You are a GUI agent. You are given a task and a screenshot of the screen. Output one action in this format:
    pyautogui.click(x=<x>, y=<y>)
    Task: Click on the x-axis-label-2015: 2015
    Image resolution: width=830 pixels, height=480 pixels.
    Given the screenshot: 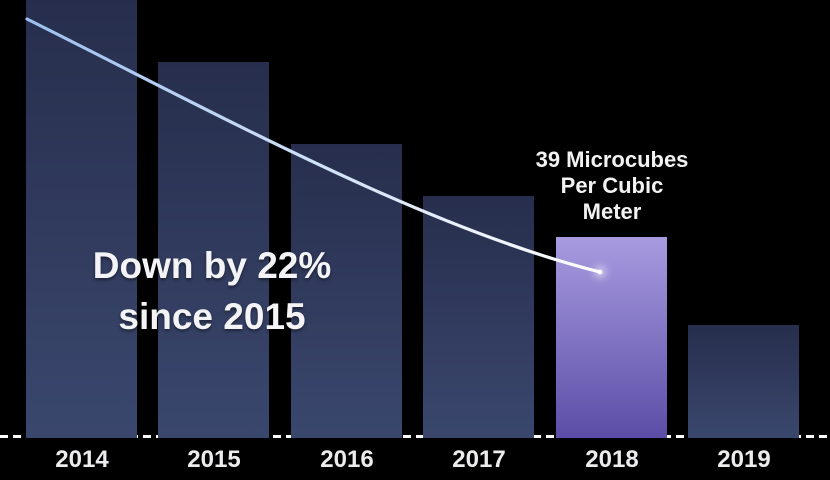 What is the action you would take?
    pyautogui.click(x=214, y=459)
    